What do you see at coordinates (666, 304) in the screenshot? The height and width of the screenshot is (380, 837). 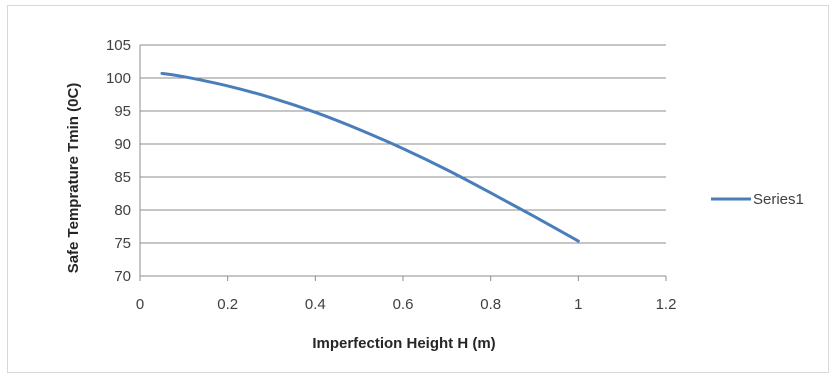 I see `x-tick-label: 1.2` at bounding box center [666, 304].